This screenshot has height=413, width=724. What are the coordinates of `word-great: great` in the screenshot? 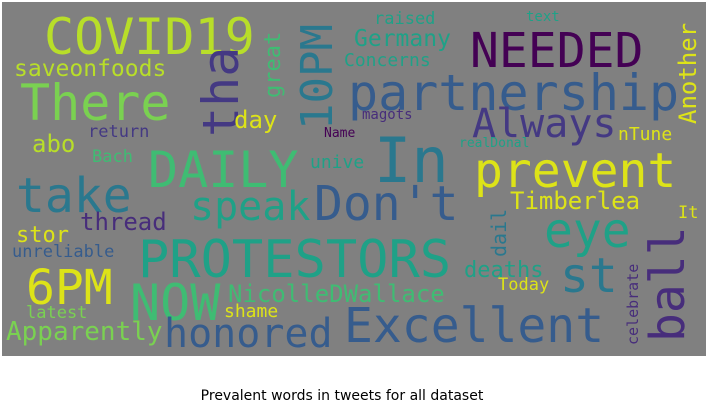 It's located at (273, 65).